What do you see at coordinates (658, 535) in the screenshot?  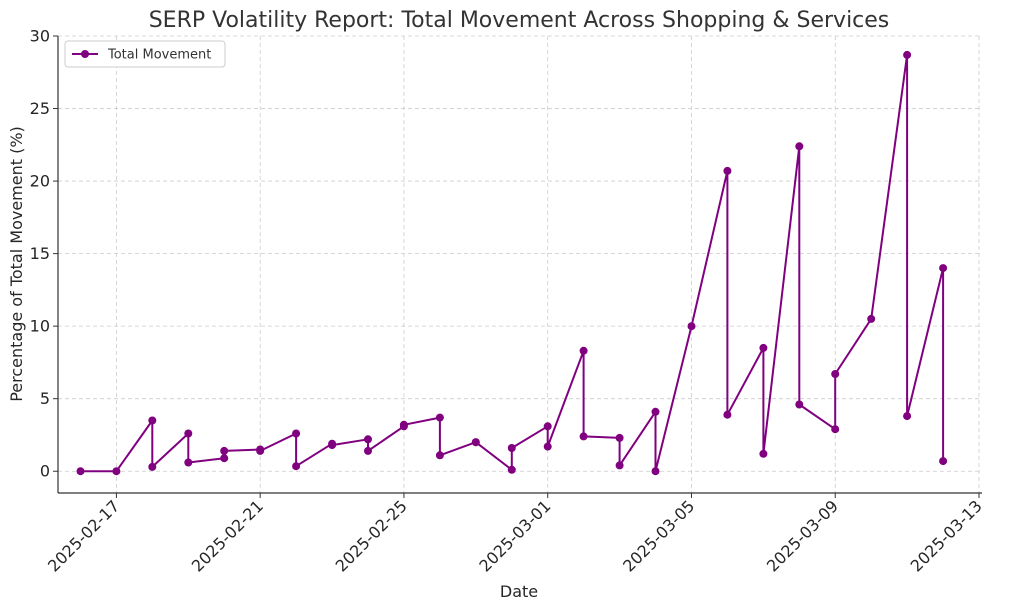 I see `x-tick-label: 2025-03-05` at bounding box center [658, 535].